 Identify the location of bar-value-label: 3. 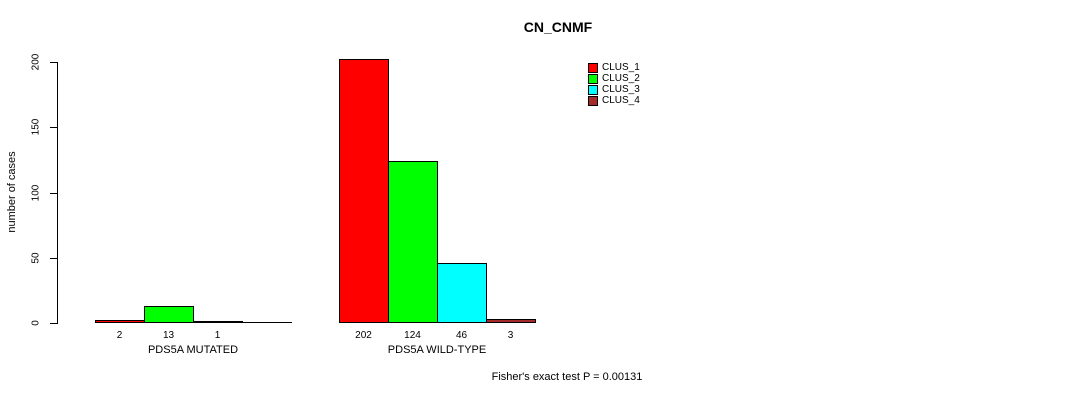
(510, 335).